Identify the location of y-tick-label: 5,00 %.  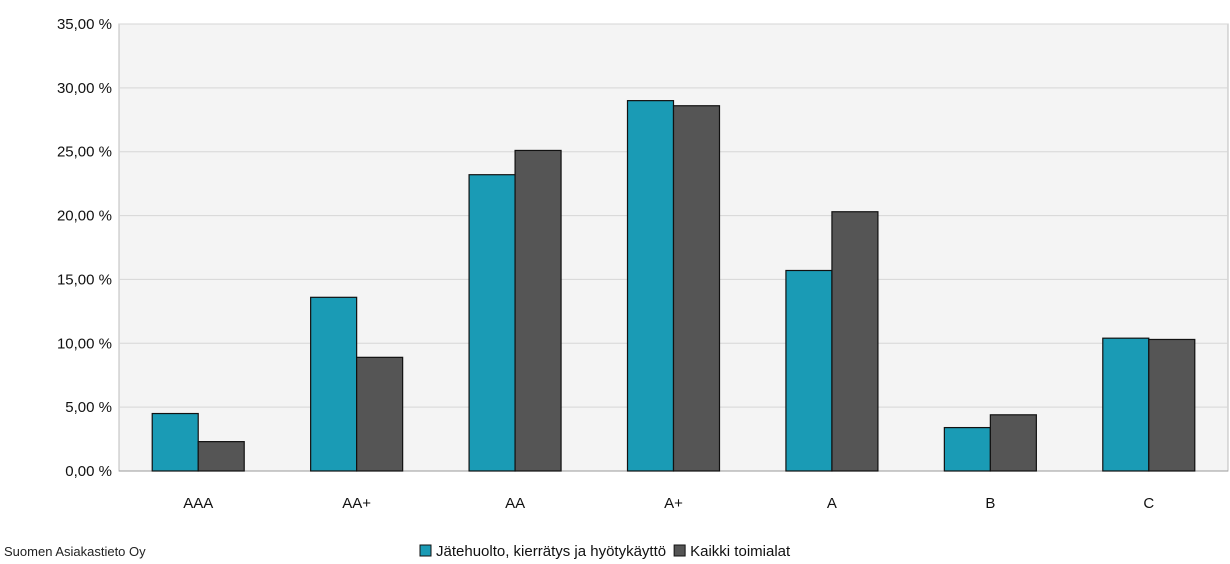
(88, 407).